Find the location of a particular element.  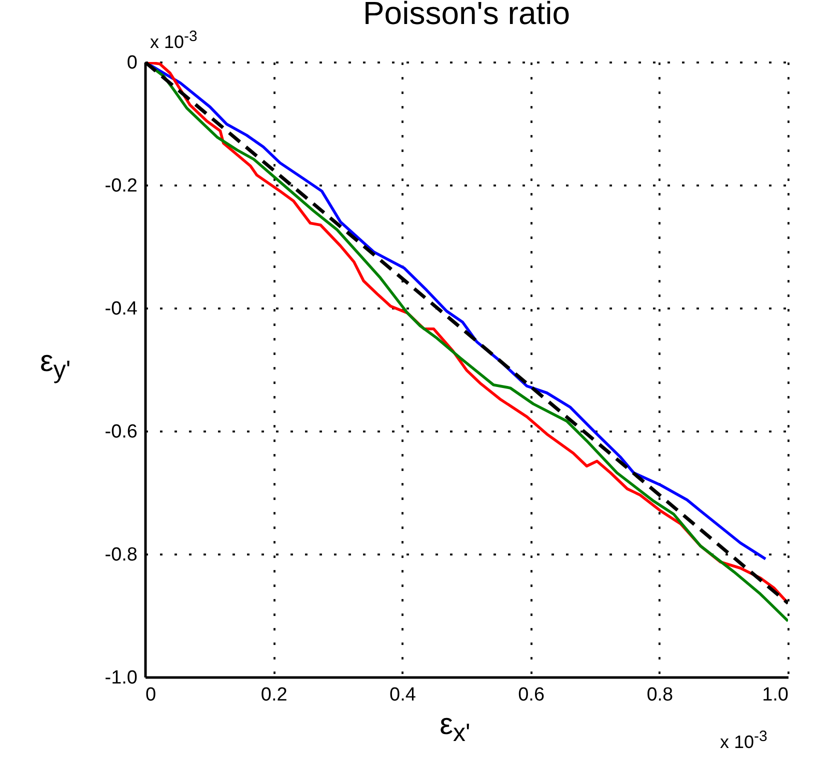

chart-title: Poisson's ratio is located at coordinates (466, 15).